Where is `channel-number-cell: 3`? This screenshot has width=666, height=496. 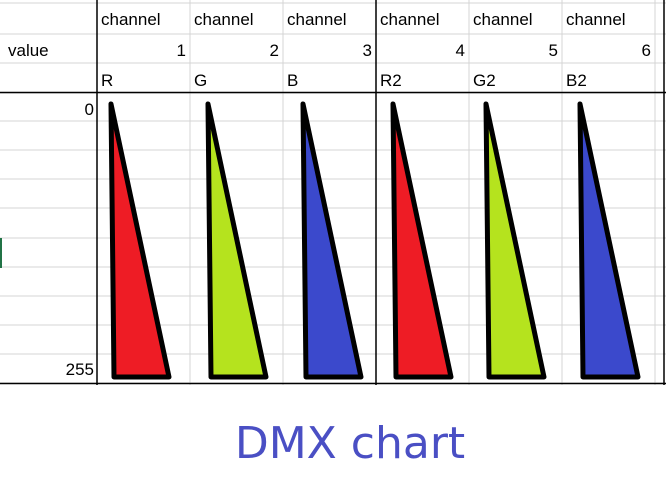
channel-number-cell: 3 is located at coordinates (367, 50).